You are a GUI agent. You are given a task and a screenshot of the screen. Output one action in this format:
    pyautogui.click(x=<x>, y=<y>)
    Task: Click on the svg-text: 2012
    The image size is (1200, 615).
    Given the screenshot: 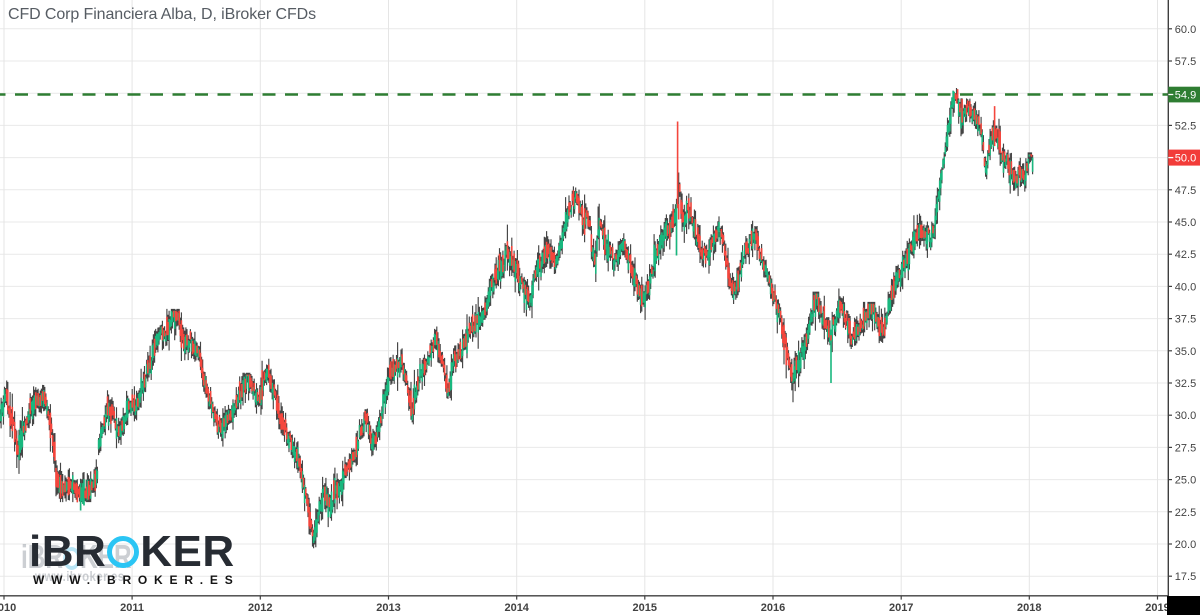 What is the action you would take?
    pyautogui.click(x=260, y=608)
    